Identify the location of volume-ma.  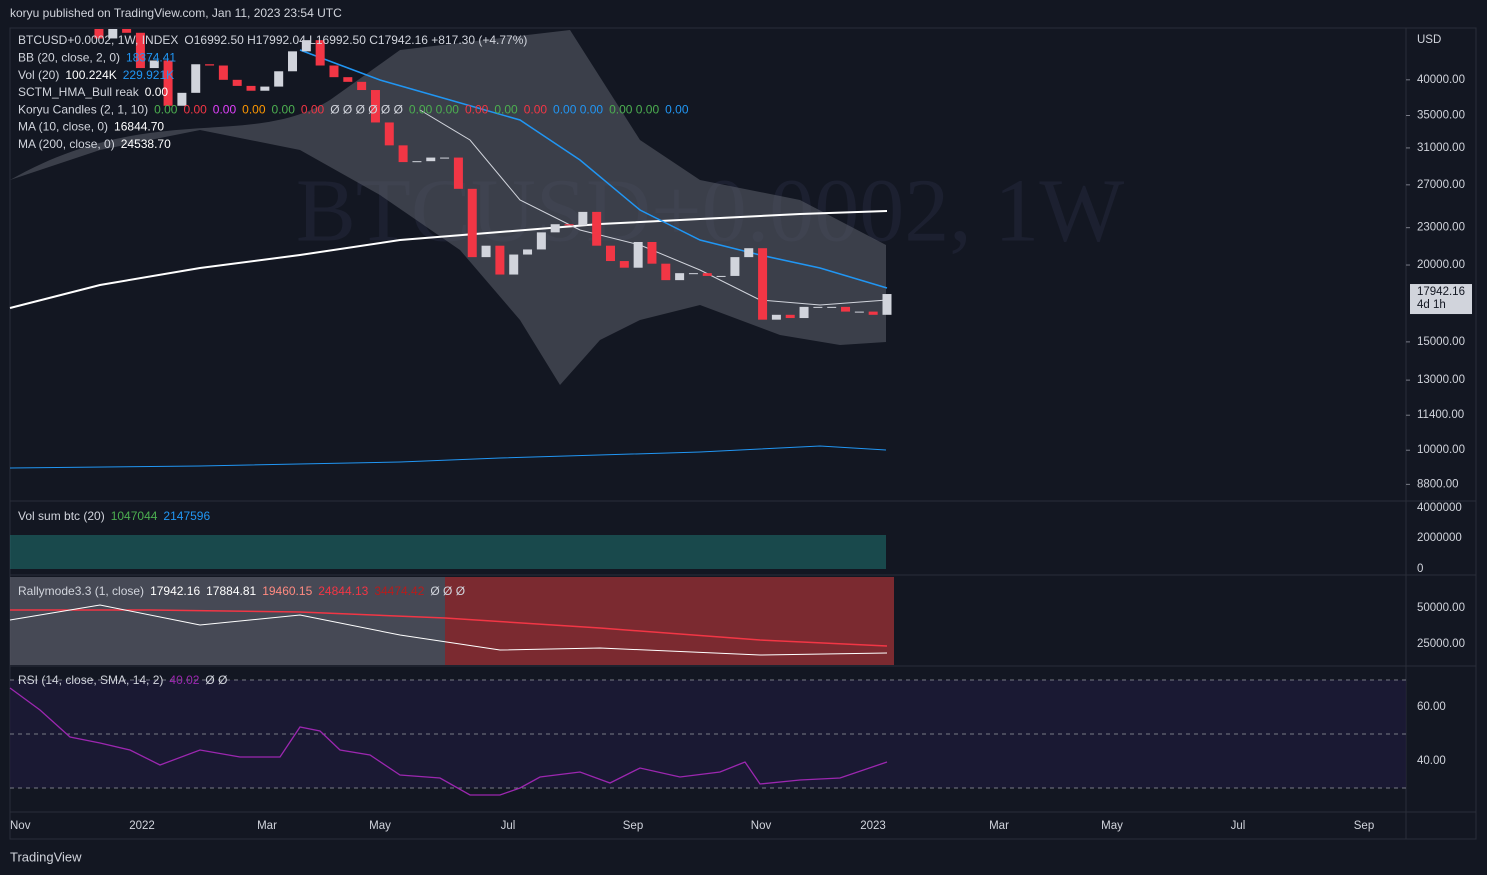
(448, 457).